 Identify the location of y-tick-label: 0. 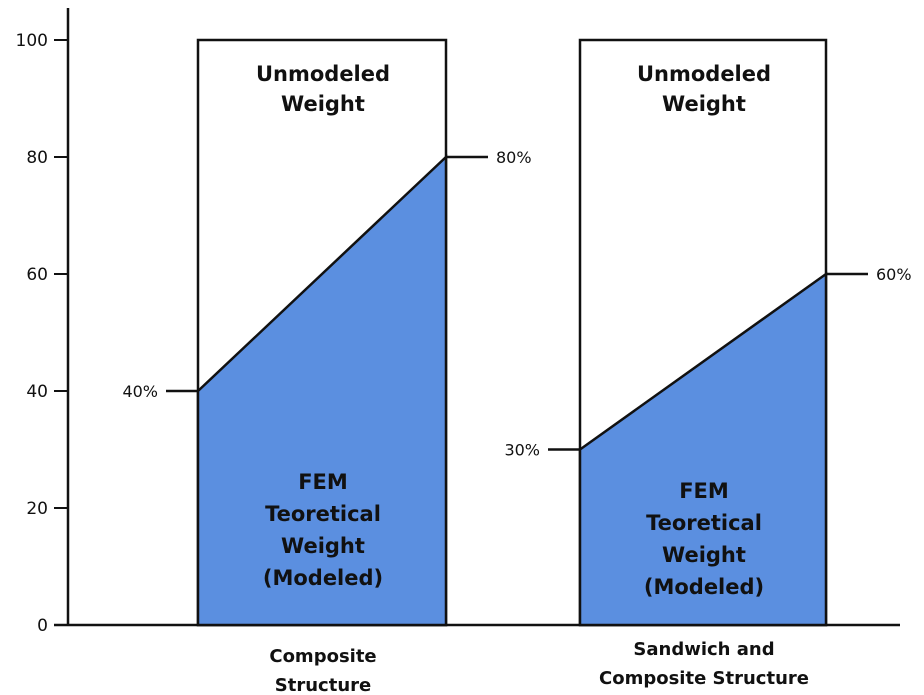
(42, 626).